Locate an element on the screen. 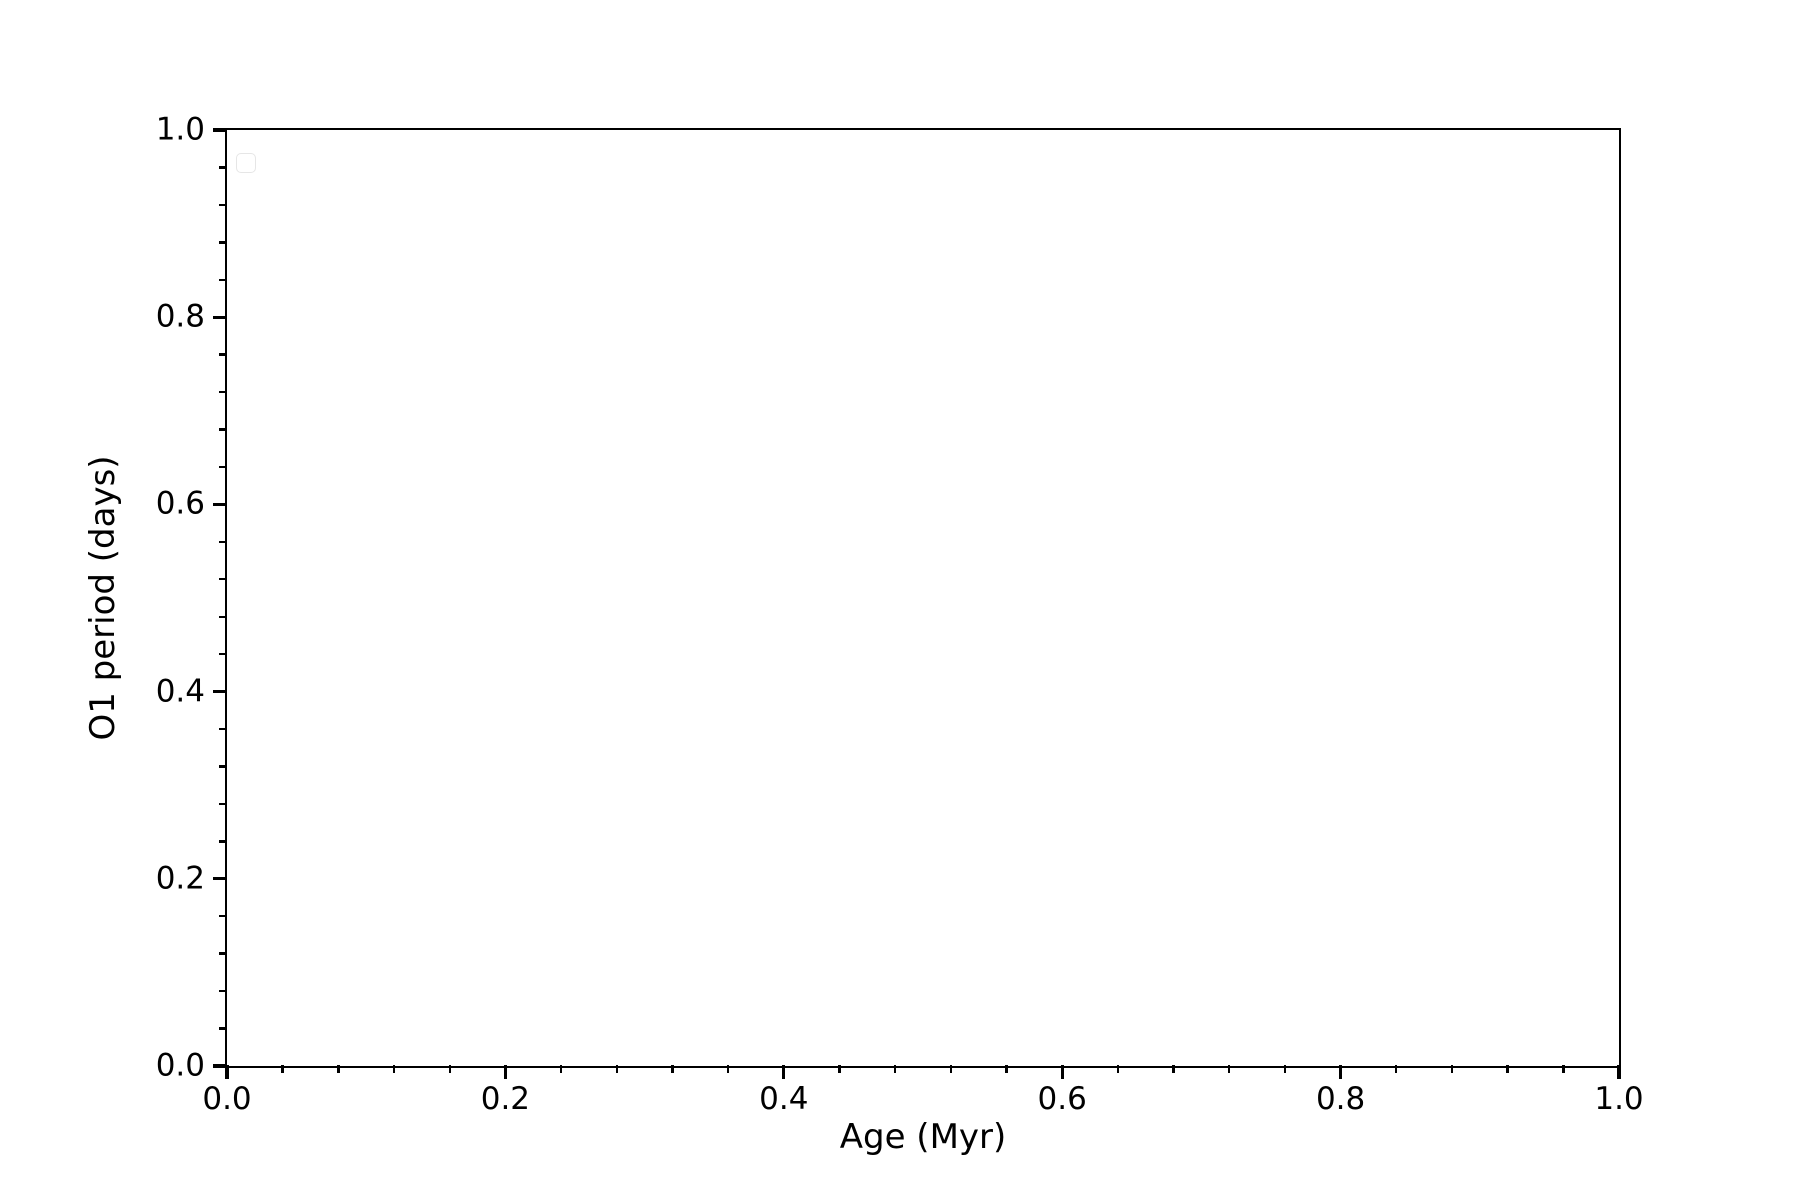 This screenshot has width=1800, height=1200. x-tick-label: 0.0 is located at coordinates (227, 1099).